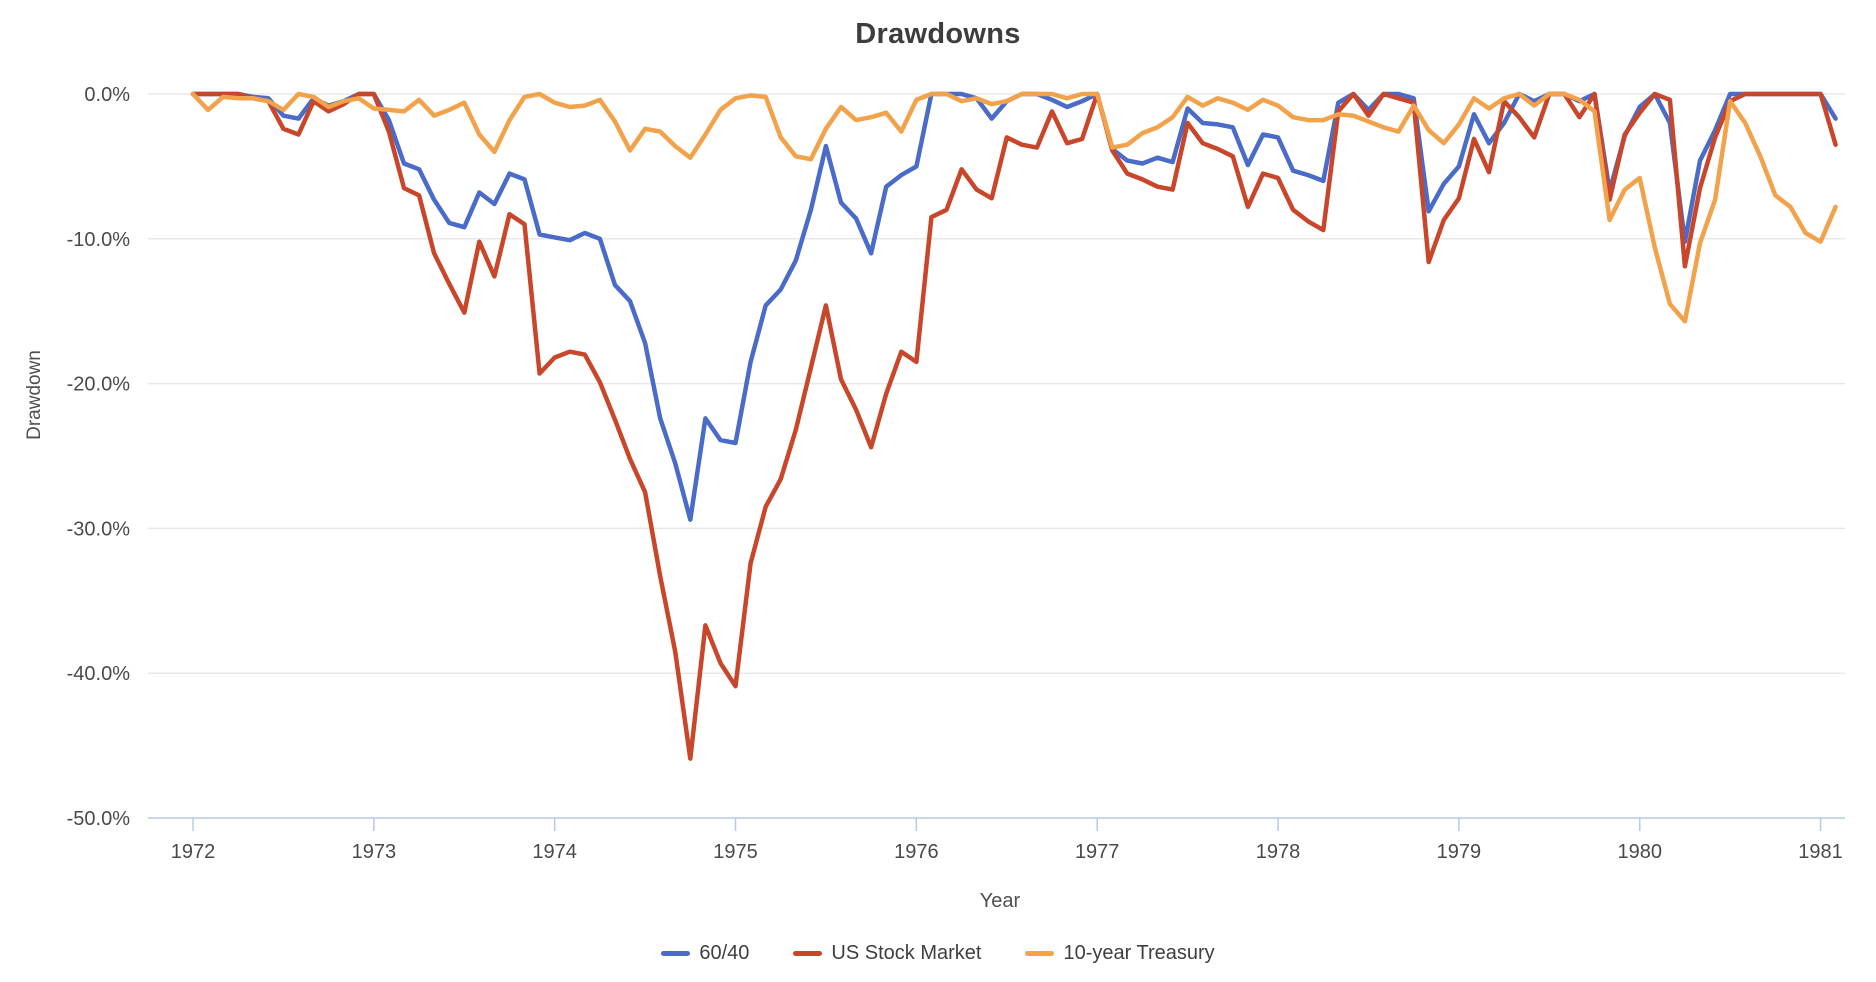 Image resolution: width=1876 pixels, height=982 pixels. I want to click on legend-item-us-stock-market: US Stock Market, so click(887, 953).